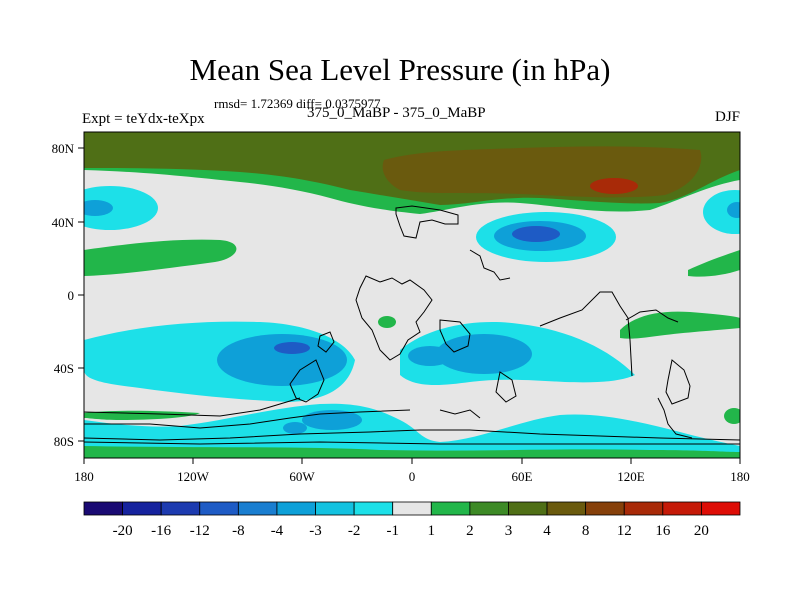 The width and height of the screenshot is (800, 600). Describe the element at coordinates (396, 113) in the screenshot. I see `comparison-label: 375_0_MaBP - 375_0_MaBP` at that location.